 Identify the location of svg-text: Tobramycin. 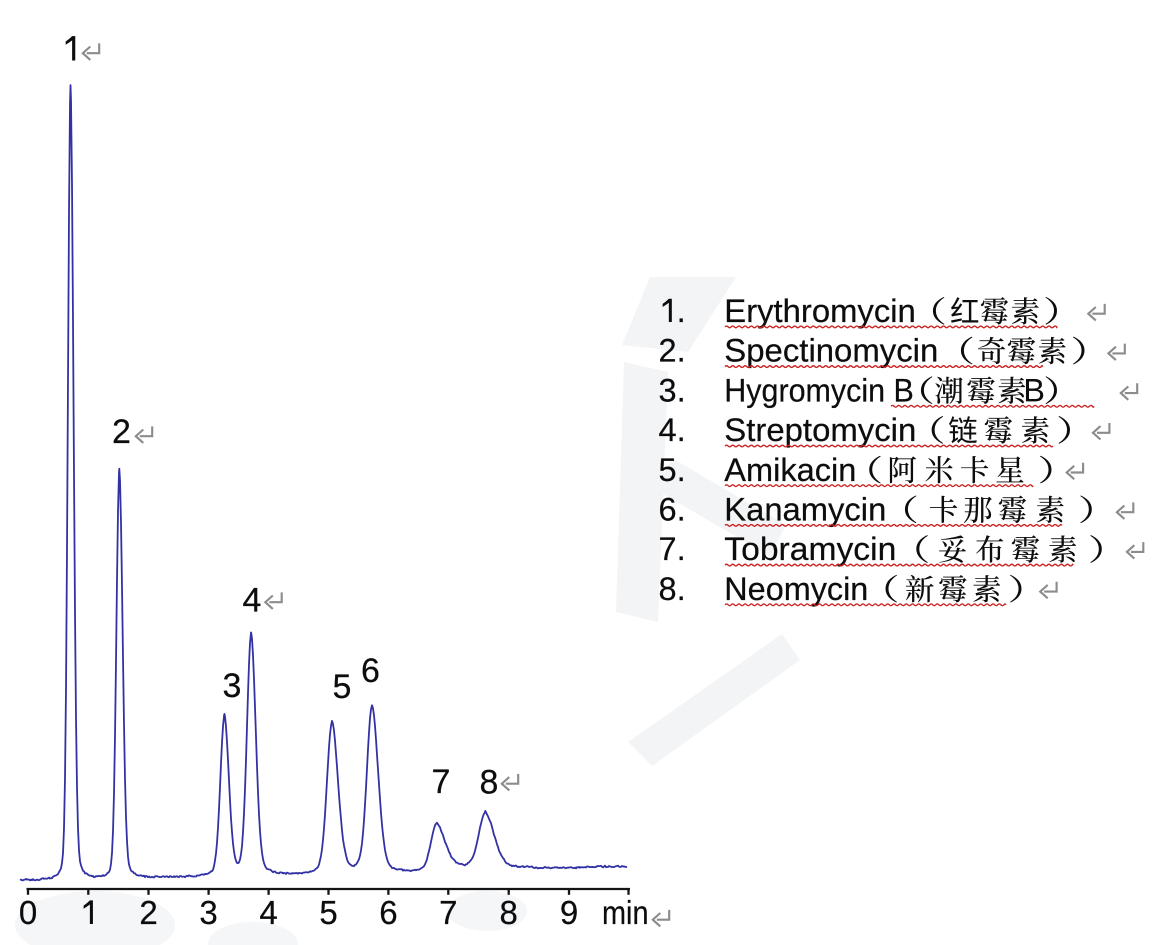
(810, 549).